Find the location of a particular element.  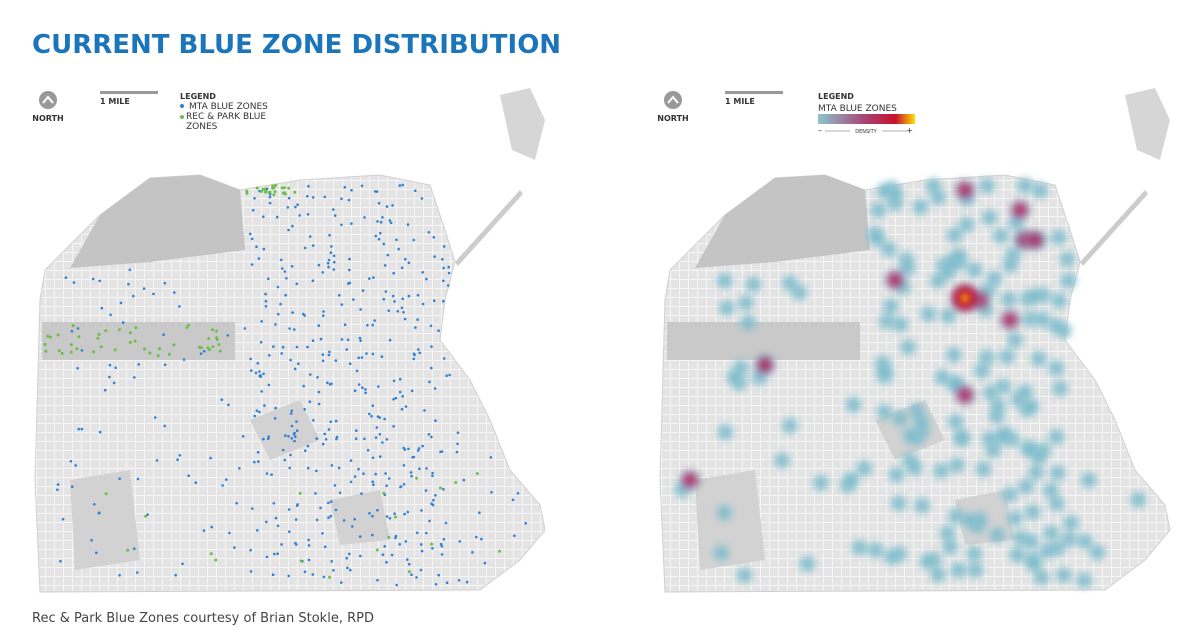

scale-label: 1 MILE is located at coordinates (740, 101).